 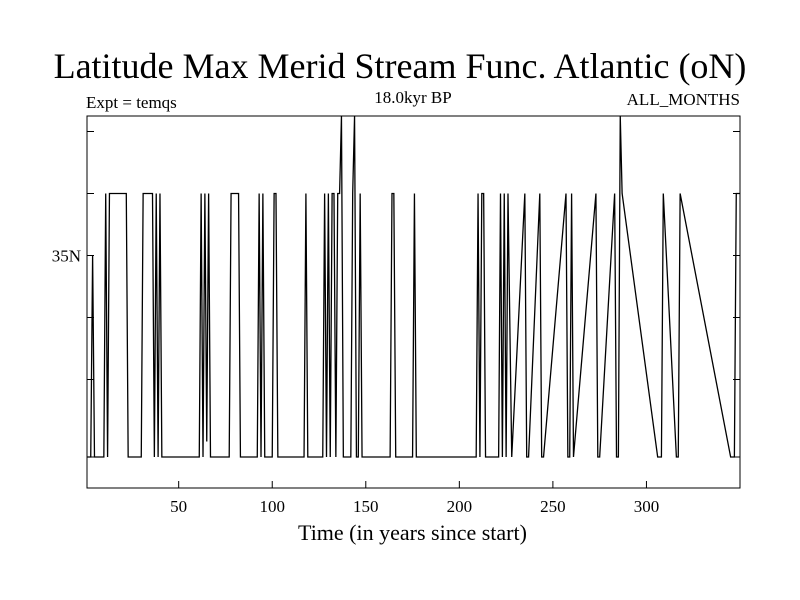 I want to click on x-tick-label: 200, so click(x=460, y=506).